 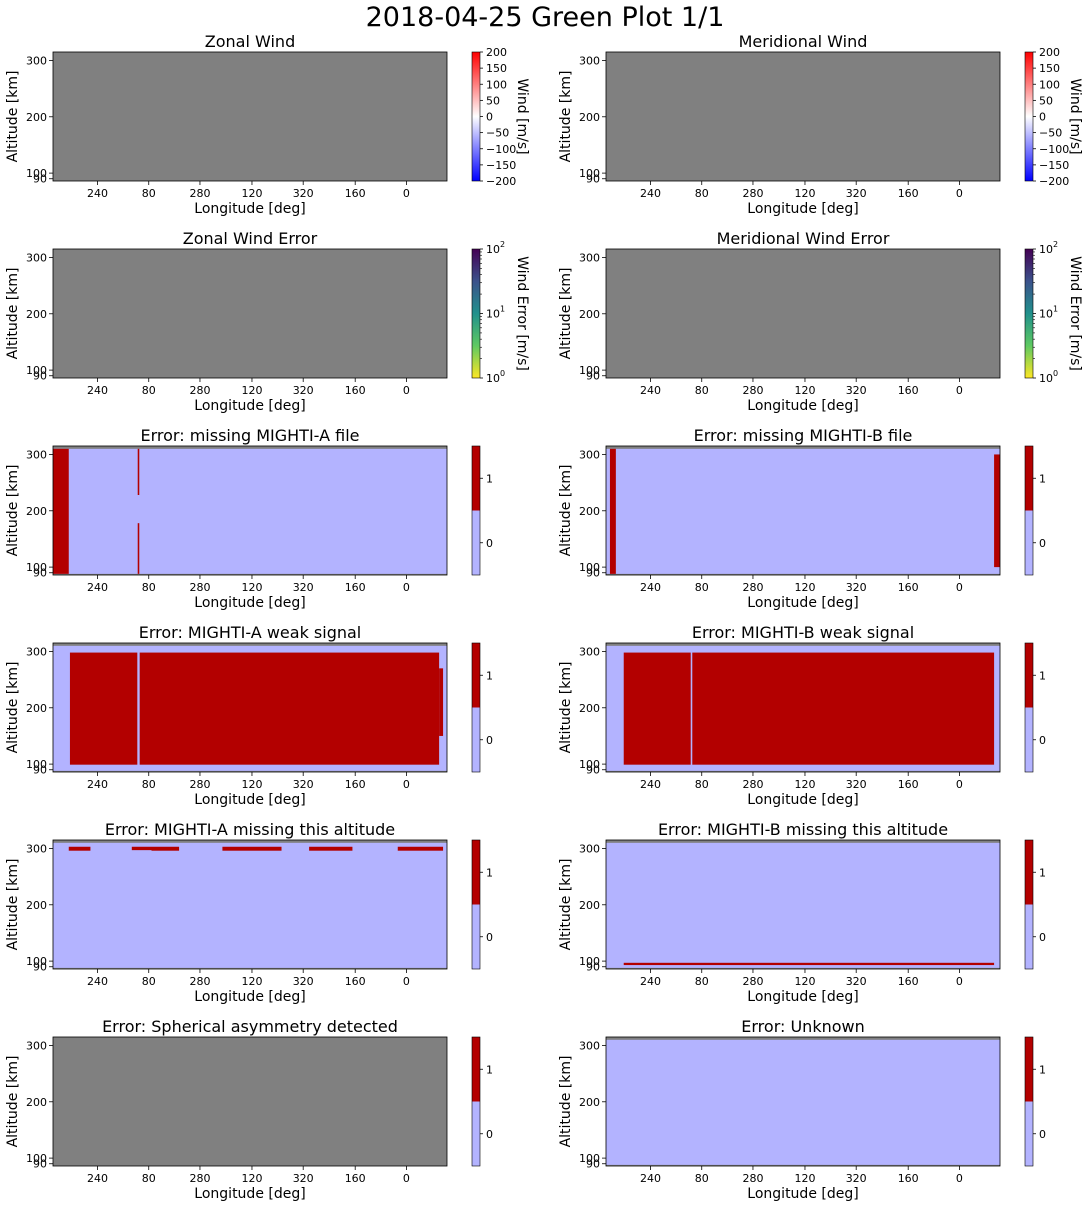 I want to click on panel-title: Meridional Wind Error, so click(x=803, y=238).